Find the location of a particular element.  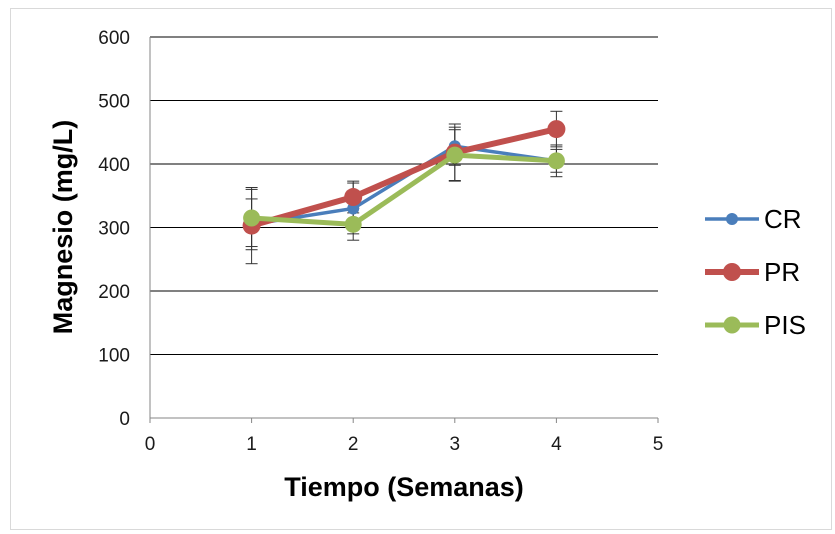

series-lines is located at coordinates (404, 177).